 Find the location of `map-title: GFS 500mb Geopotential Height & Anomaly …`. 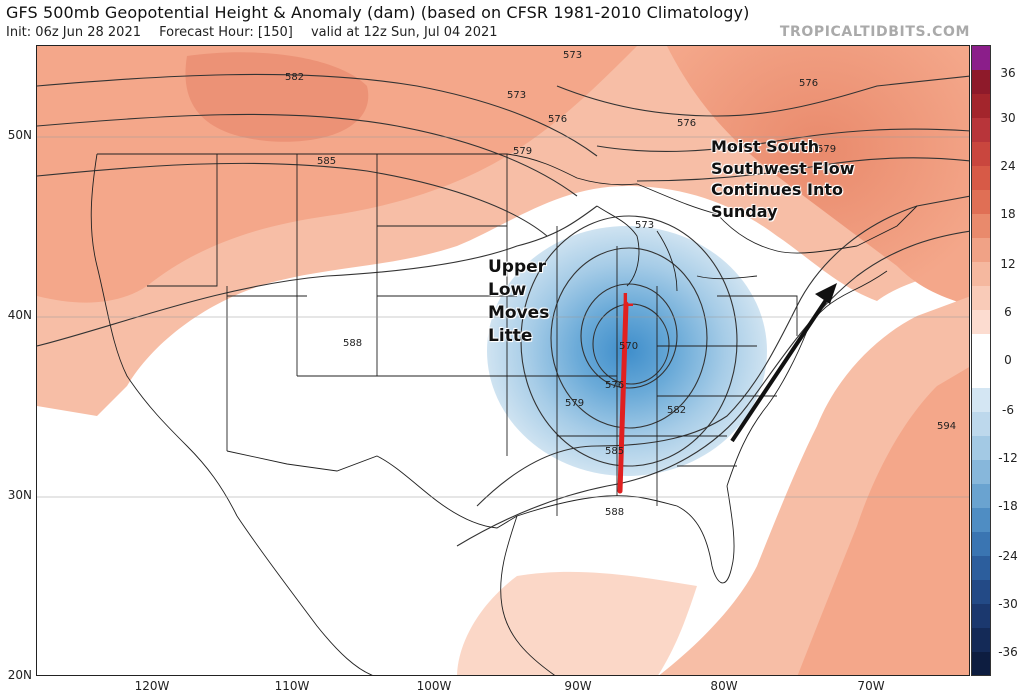

map-title: GFS 500mb Geopotential Height & Anomaly … is located at coordinates (378, 12).